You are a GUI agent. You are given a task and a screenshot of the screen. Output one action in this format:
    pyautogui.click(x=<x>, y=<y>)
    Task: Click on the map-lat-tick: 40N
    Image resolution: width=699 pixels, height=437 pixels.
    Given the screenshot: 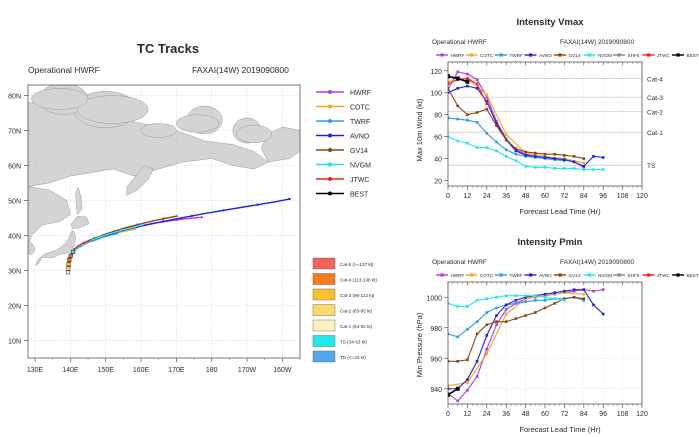 What is the action you would take?
    pyautogui.click(x=14, y=237)
    